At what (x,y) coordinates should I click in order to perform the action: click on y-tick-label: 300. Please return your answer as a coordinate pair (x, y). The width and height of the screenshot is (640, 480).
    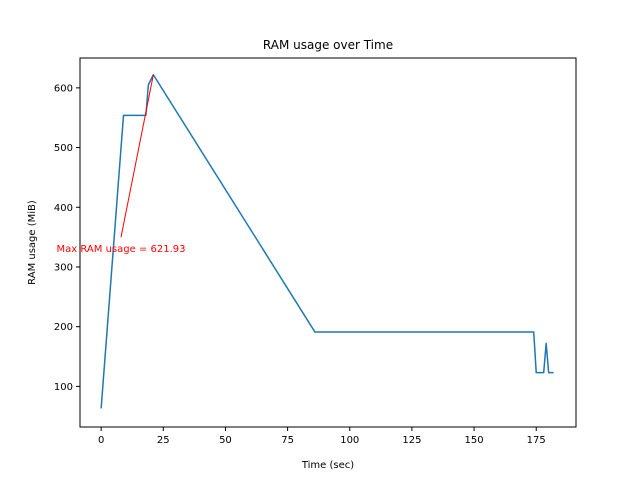
    Looking at the image, I should click on (63, 267).